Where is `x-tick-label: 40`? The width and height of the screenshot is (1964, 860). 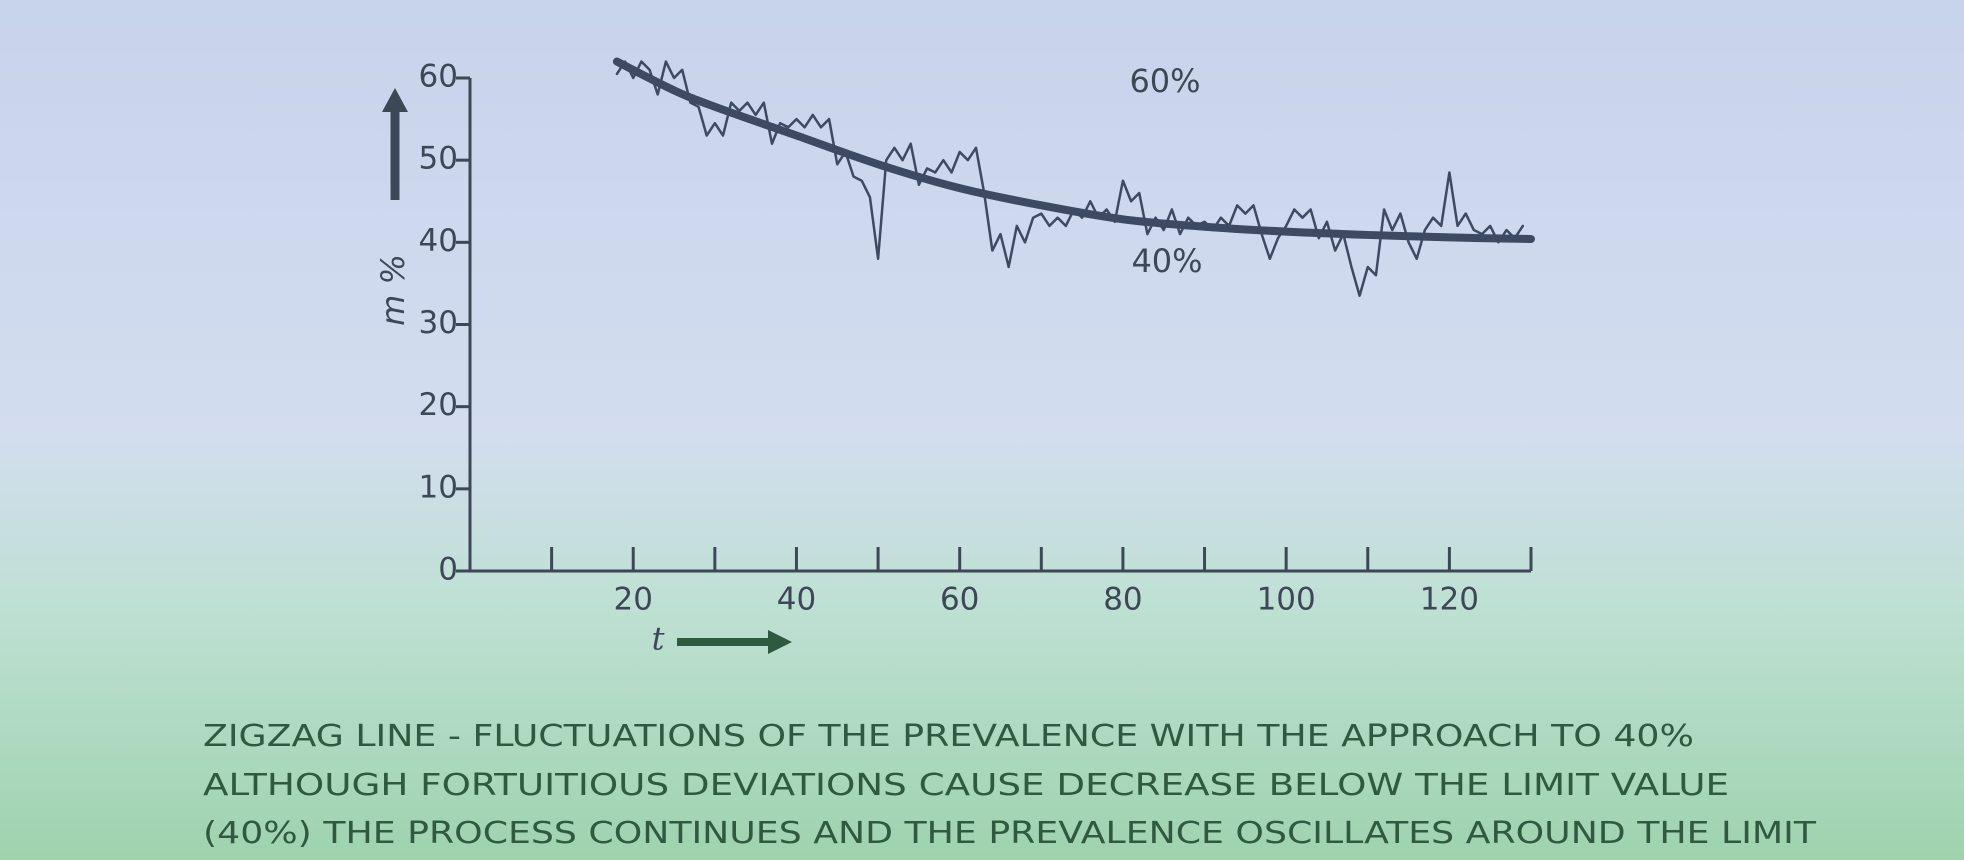 x-tick-label: 40 is located at coordinates (796, 600).